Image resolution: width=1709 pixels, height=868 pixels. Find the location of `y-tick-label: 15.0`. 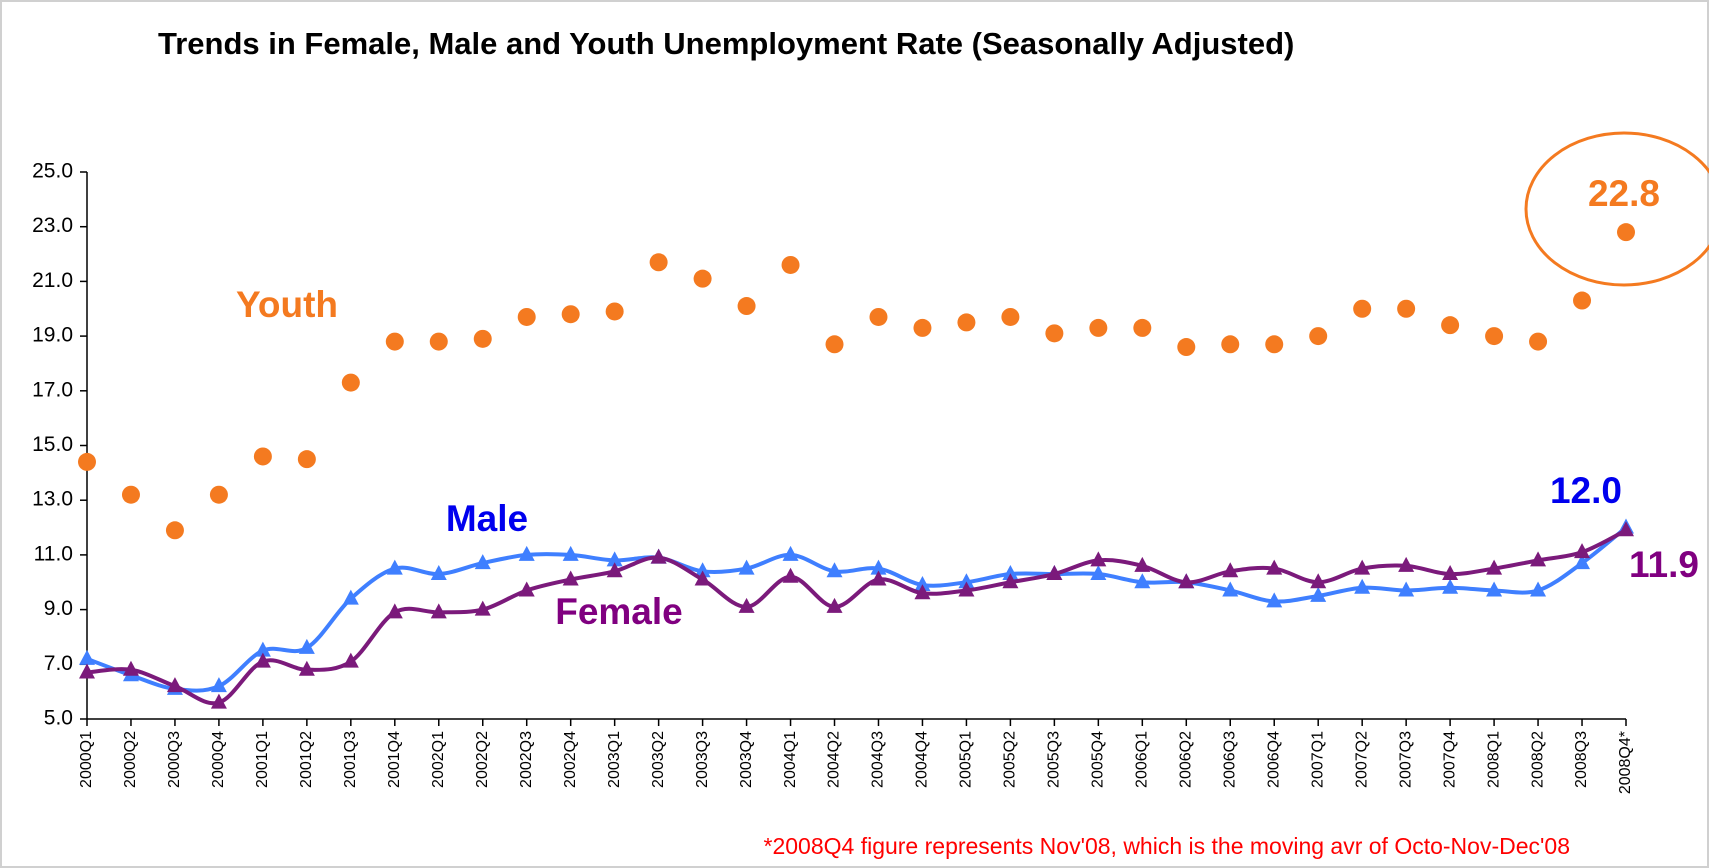

y-tick-label: 15.0 is located at coordinates (52, 444).